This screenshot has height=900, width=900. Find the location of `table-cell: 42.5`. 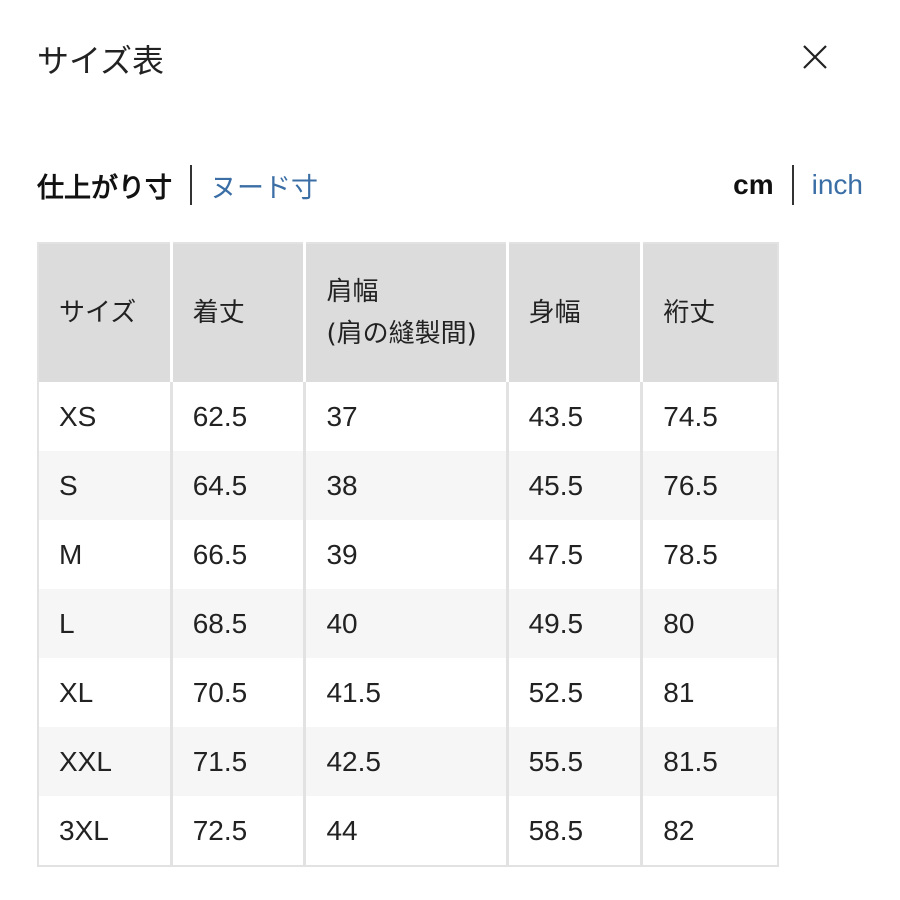

table-cell: 42.5 is located at coordinates (405, 761).